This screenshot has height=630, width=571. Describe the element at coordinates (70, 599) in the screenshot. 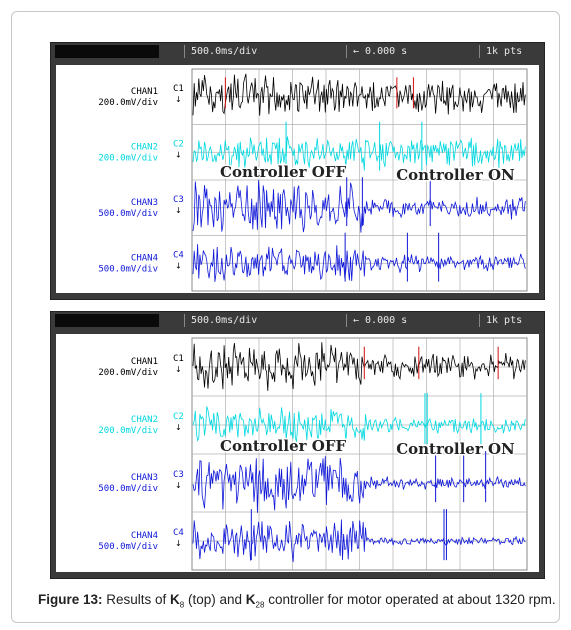

I see `caption-label: Figure 13:` at that location.